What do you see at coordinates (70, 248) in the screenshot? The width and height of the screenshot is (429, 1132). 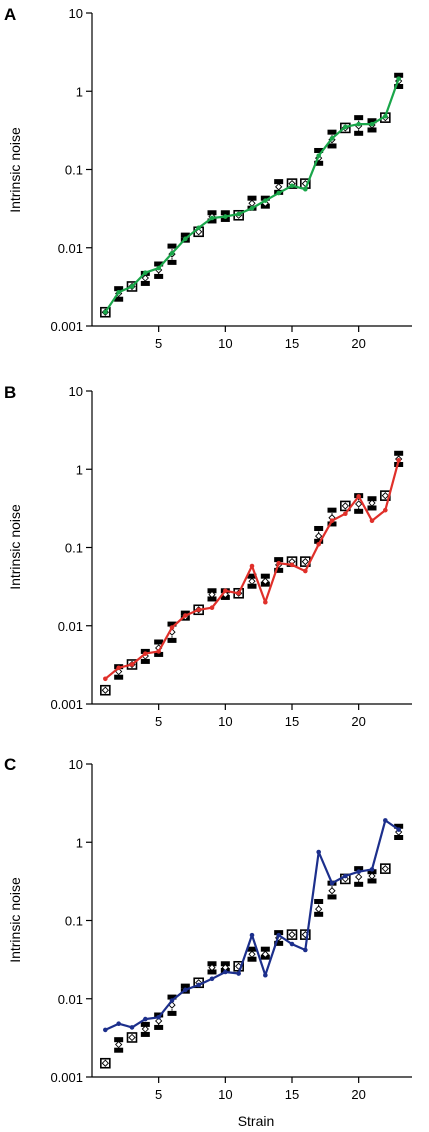 I see `panel-a-ytick-label-1: 0.01` at bounding box center [70, 248].